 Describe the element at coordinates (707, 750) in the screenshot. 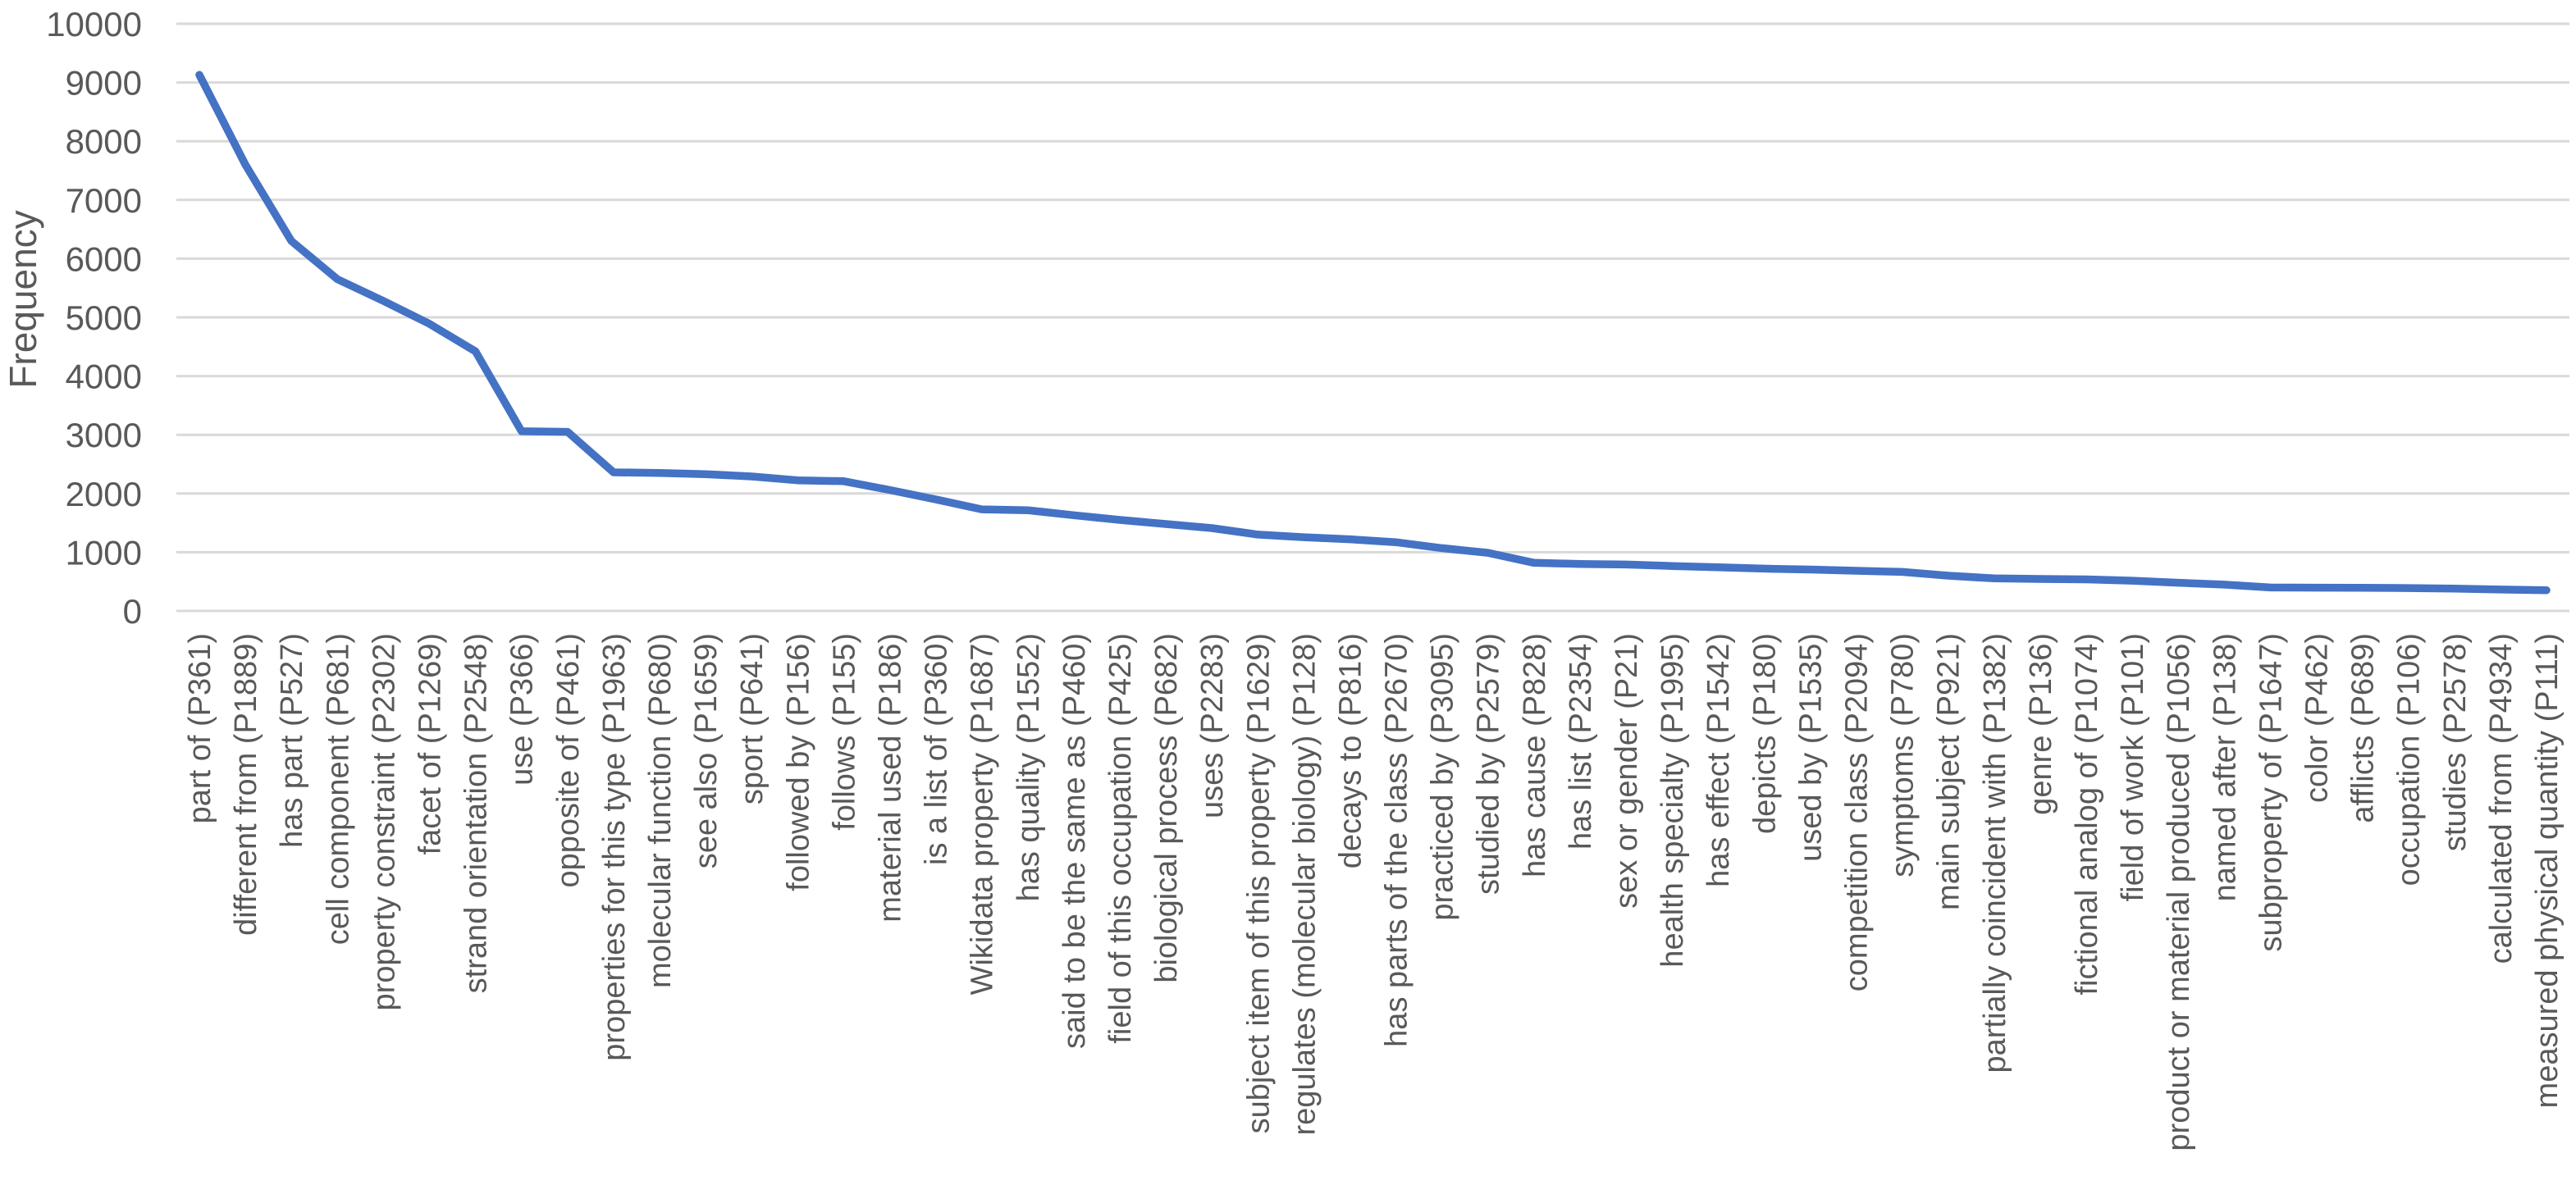

I see `x-axis-category-label: see also (P1659)` at that location.